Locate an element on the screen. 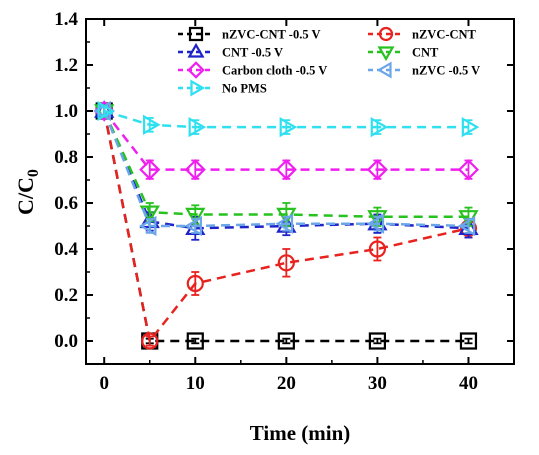 The width and height of the screenshot is (539, 455). y-tick-label: 1.2 is located at coordinates (66, 65).